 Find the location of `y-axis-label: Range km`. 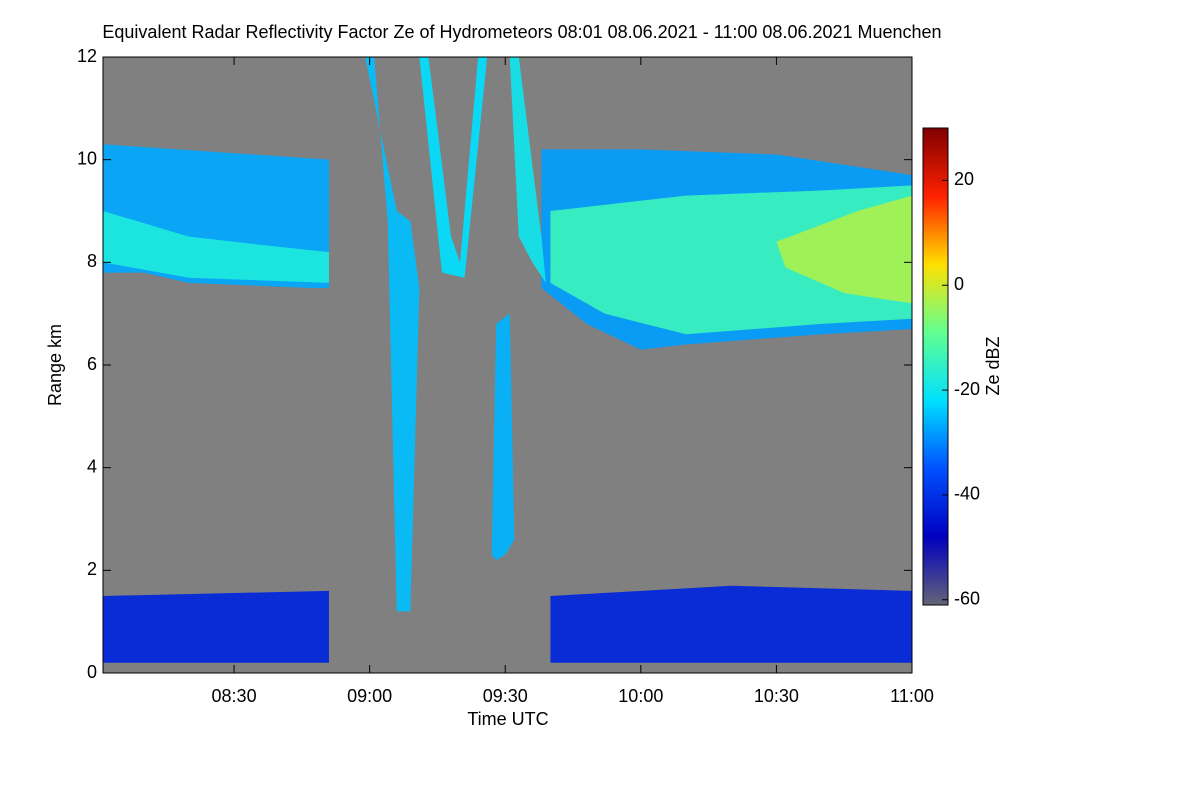

y-axis-label: Range km is located at coordinates (55, 365).